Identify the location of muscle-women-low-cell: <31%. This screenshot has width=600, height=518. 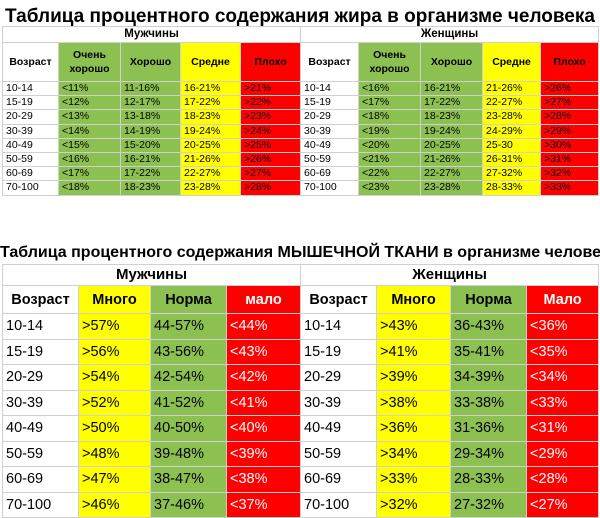
(563, 428).